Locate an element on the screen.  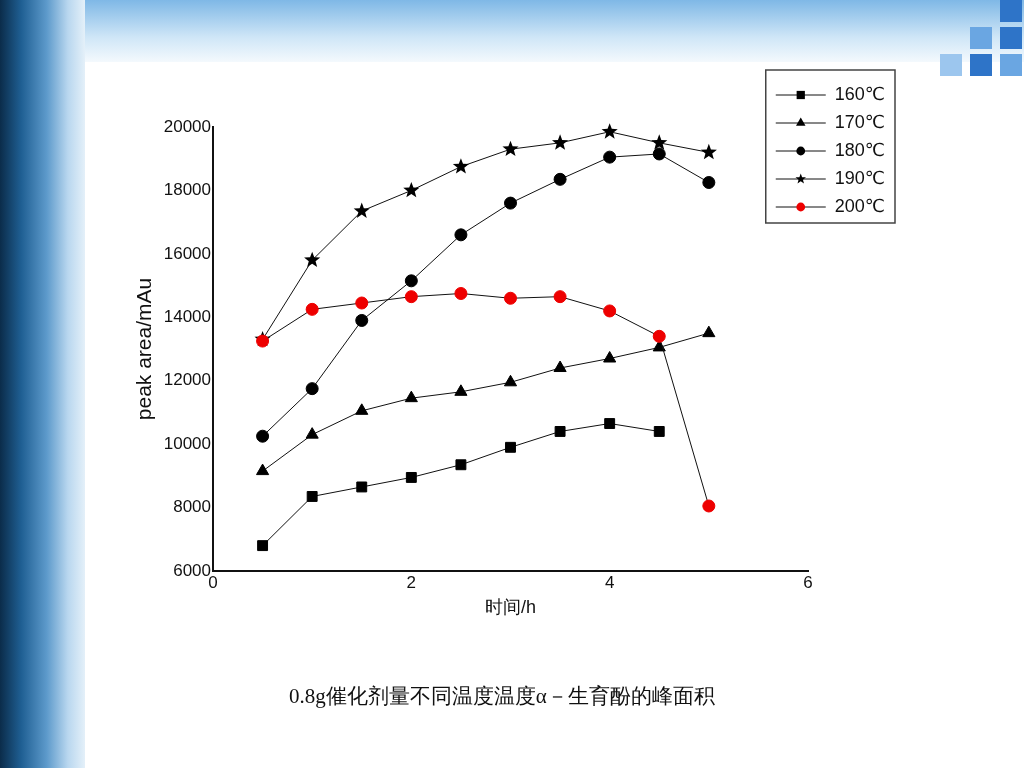
x-tick-label: 6 is located at coordinates (808, 582).